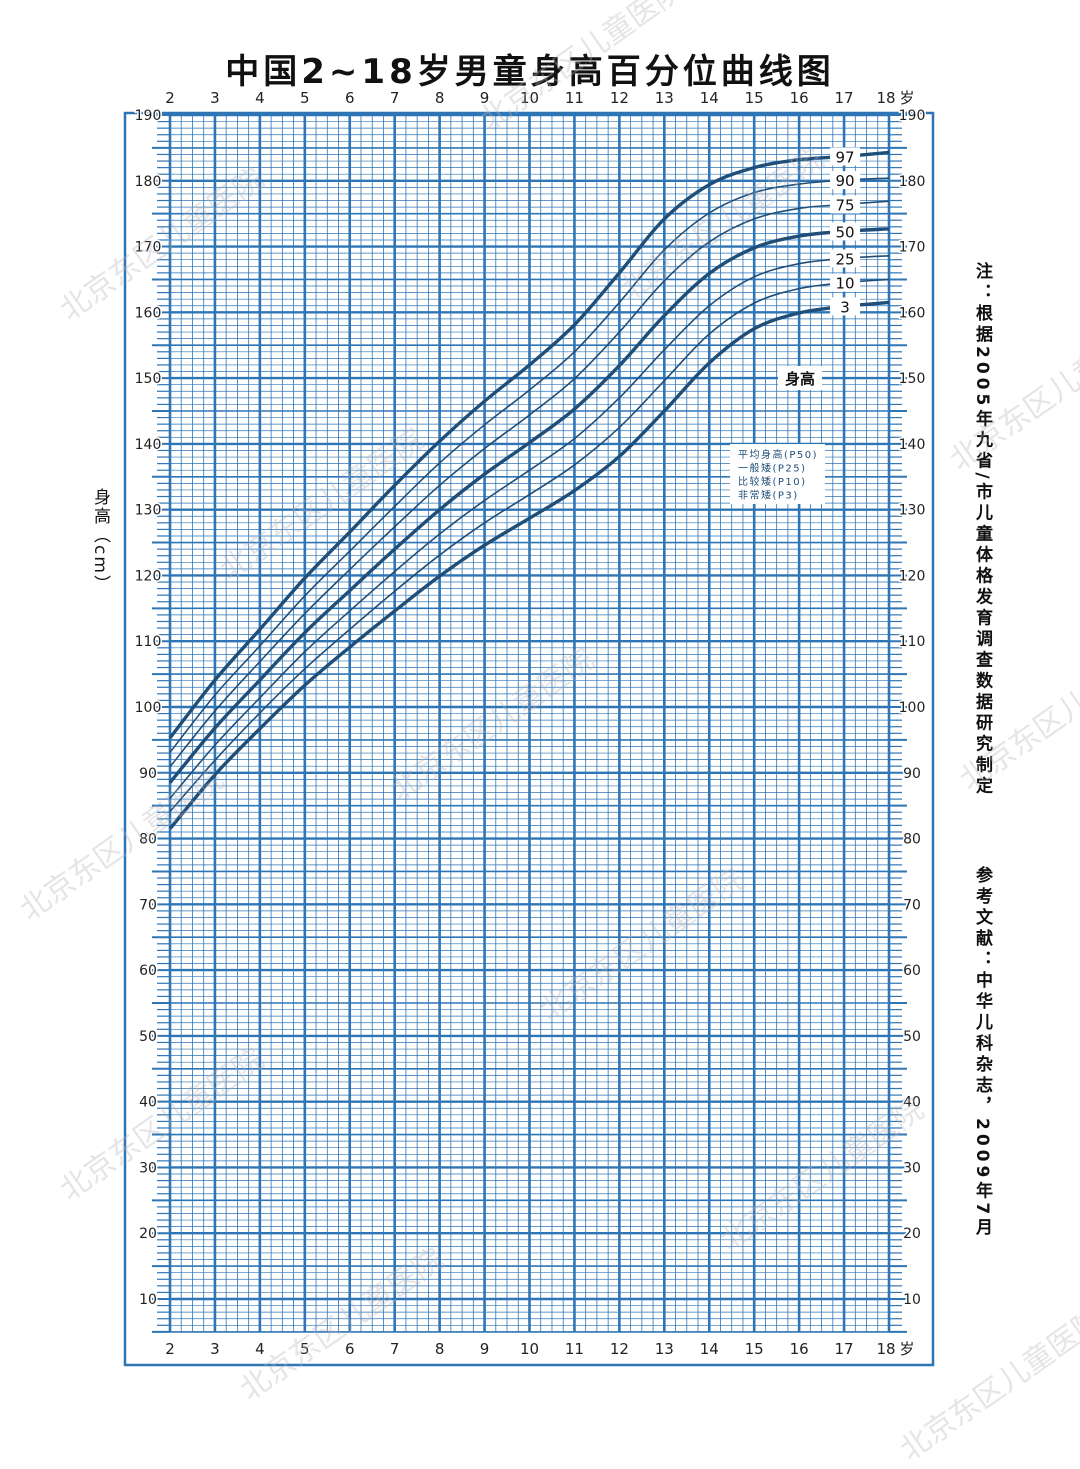 Image resolution: width=1080 pixels, height=1469 pixels. Describe the element at coordinates (148, 379) in the screenshot. I see `y-tick-label-left: 150` at that location.